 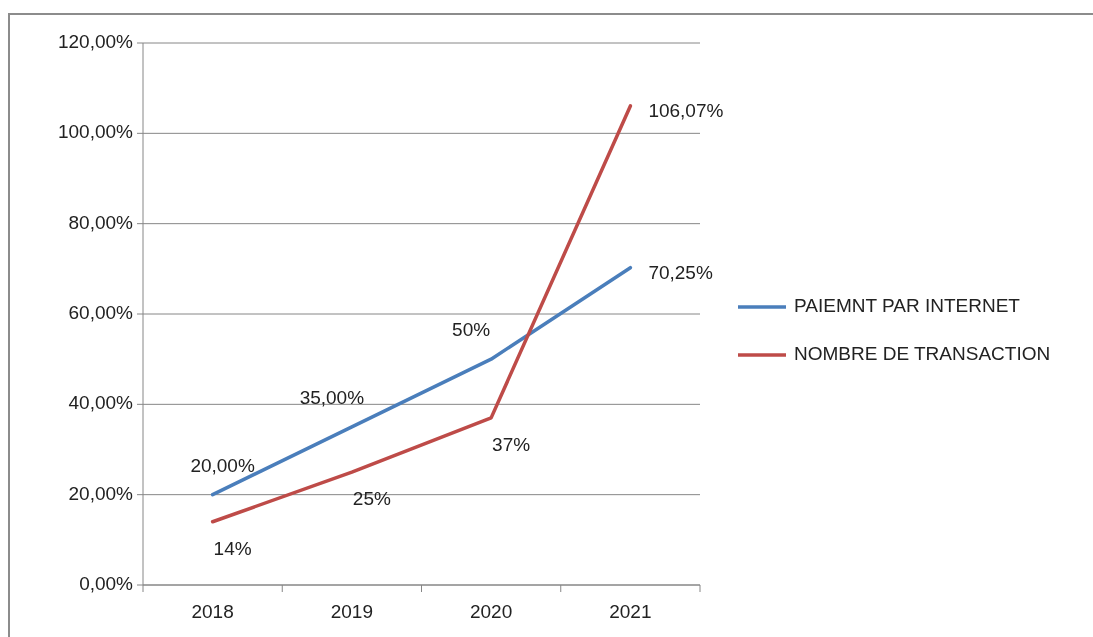 What do you see at coordinates (630, 611) in the screenshot?
I see `x-tick-label: 2021` at bounding box center [630, 611].